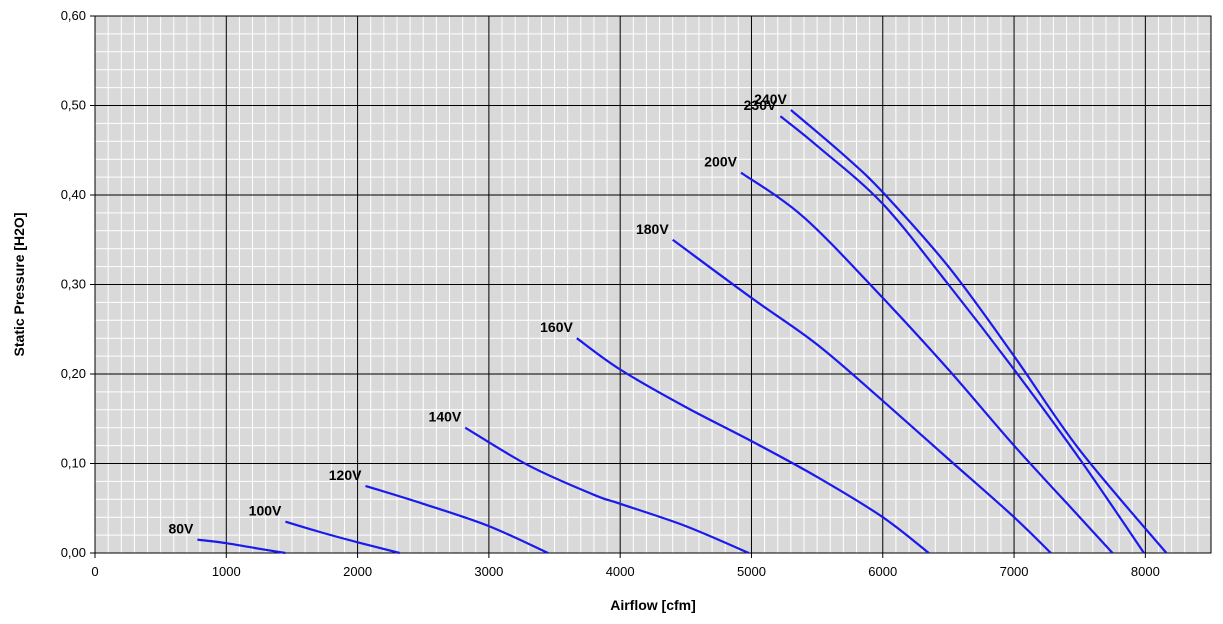 The width and height of the screenshot is (1223, 624). I want to click on series-label-120v: 120V, so click(345, 475).